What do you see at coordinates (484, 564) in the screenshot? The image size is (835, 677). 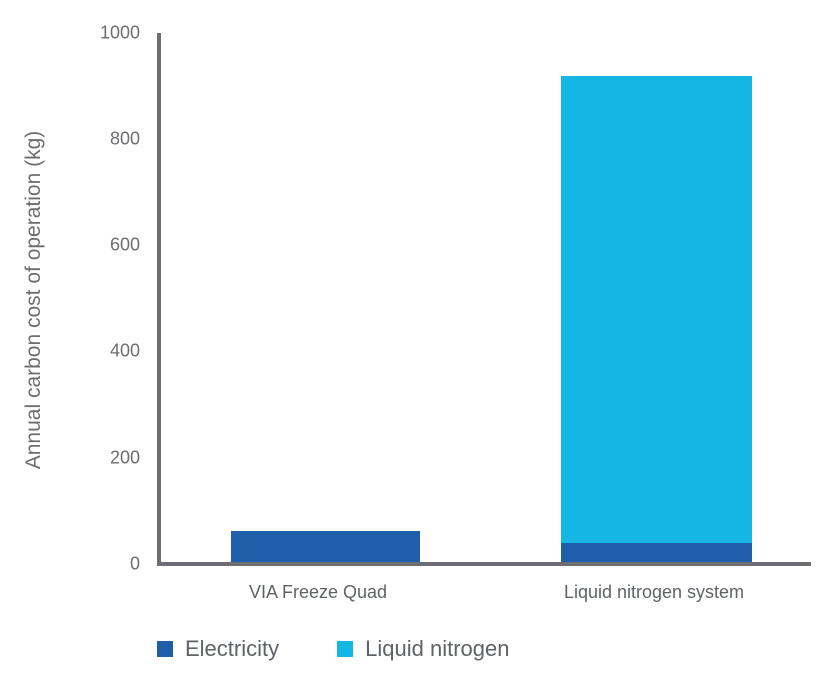 I see `x-axis-line` at bounding box center [484, 564].